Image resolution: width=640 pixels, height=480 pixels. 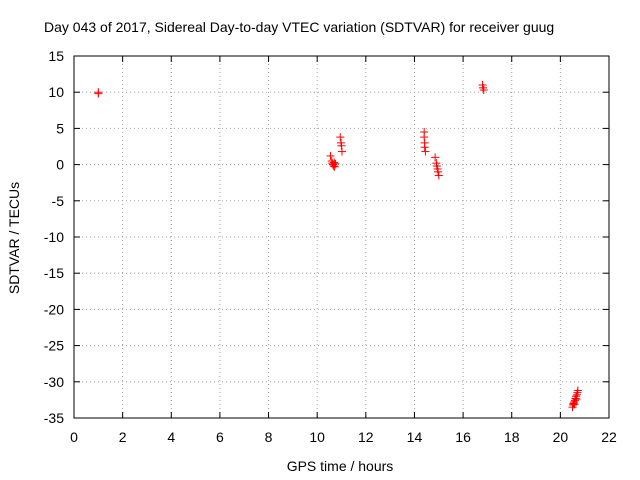 I want to click on y-tick-label: 0, so click(x=60, y=165).